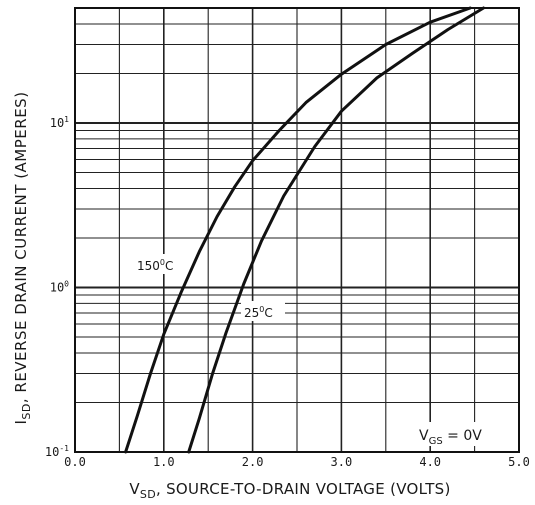 The width and height of the screenshot is (535, 505). I want to click on series-label-bg-150c, so click(159, 264).